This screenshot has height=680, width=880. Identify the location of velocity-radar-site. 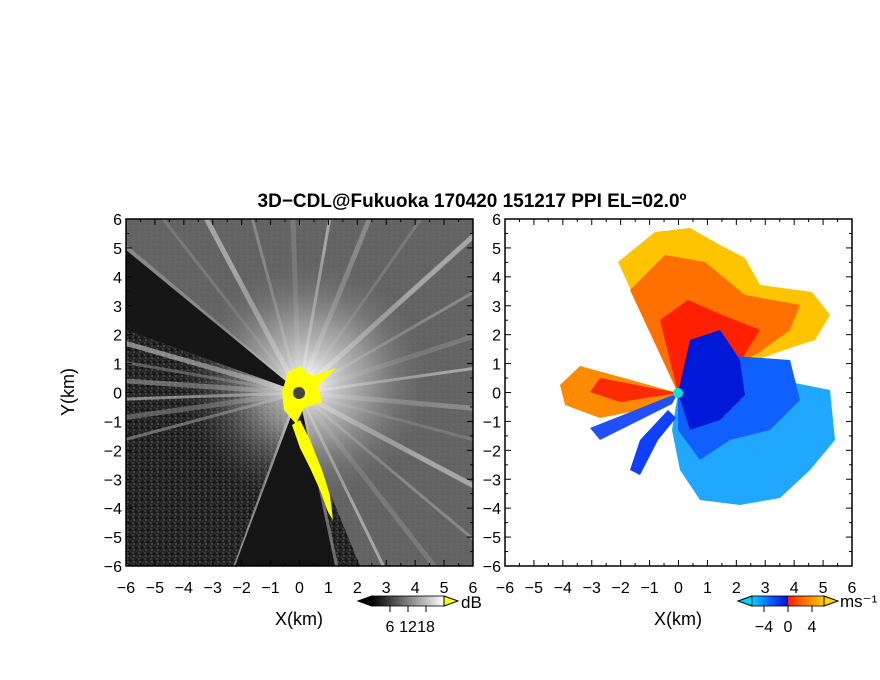
(678, 393).